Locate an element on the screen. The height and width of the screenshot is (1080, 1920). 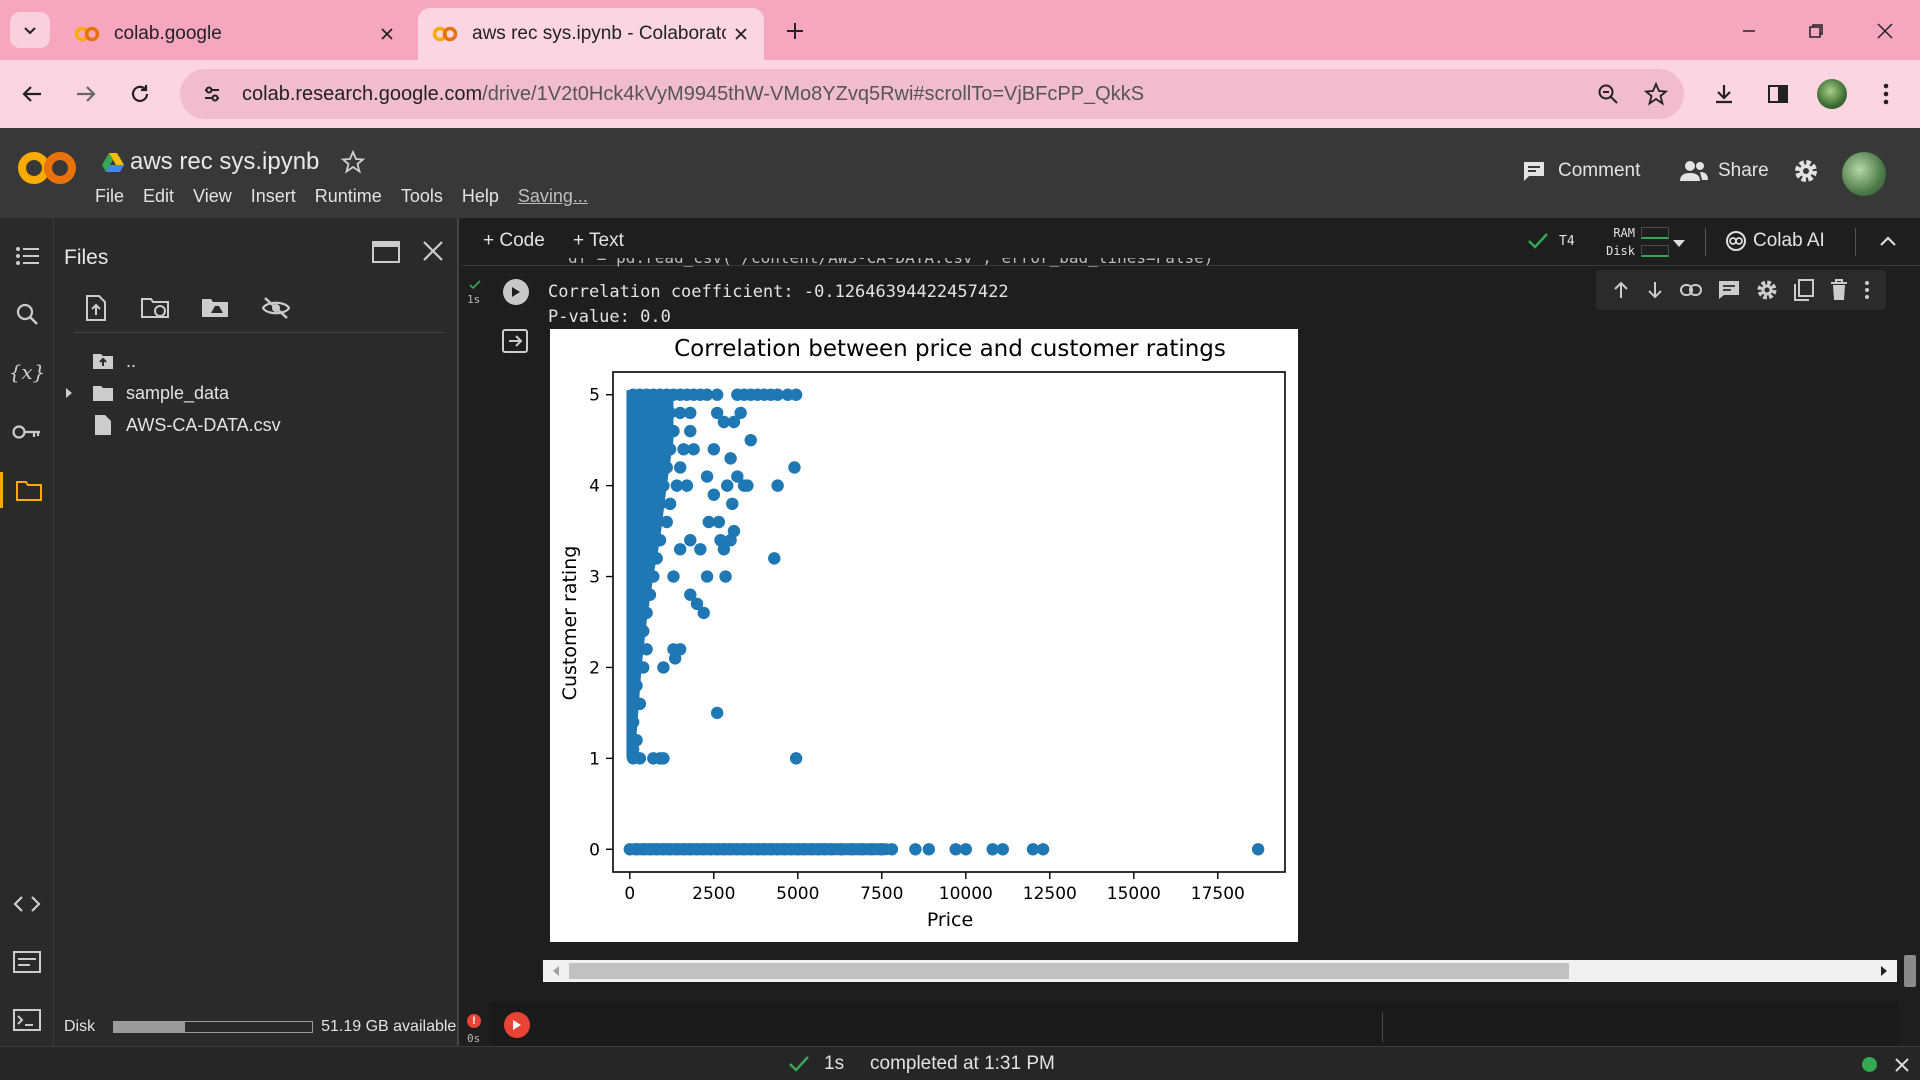
minimize-button is located at coordinates (1749, 31).